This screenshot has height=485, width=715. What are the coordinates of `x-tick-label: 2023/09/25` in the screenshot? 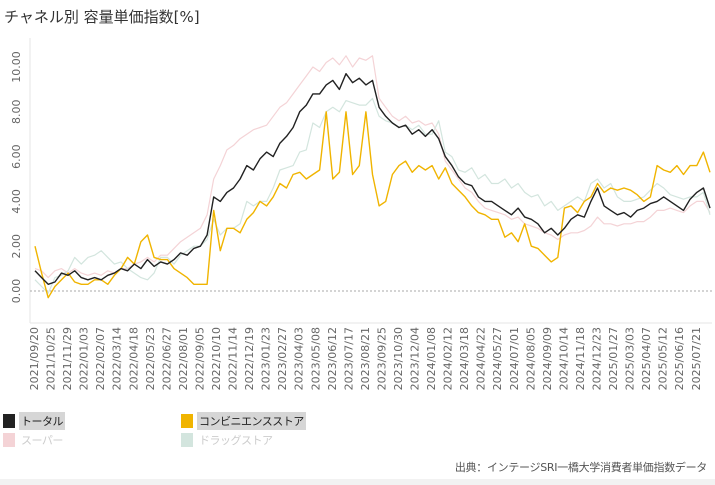 It's located at (381, 358).